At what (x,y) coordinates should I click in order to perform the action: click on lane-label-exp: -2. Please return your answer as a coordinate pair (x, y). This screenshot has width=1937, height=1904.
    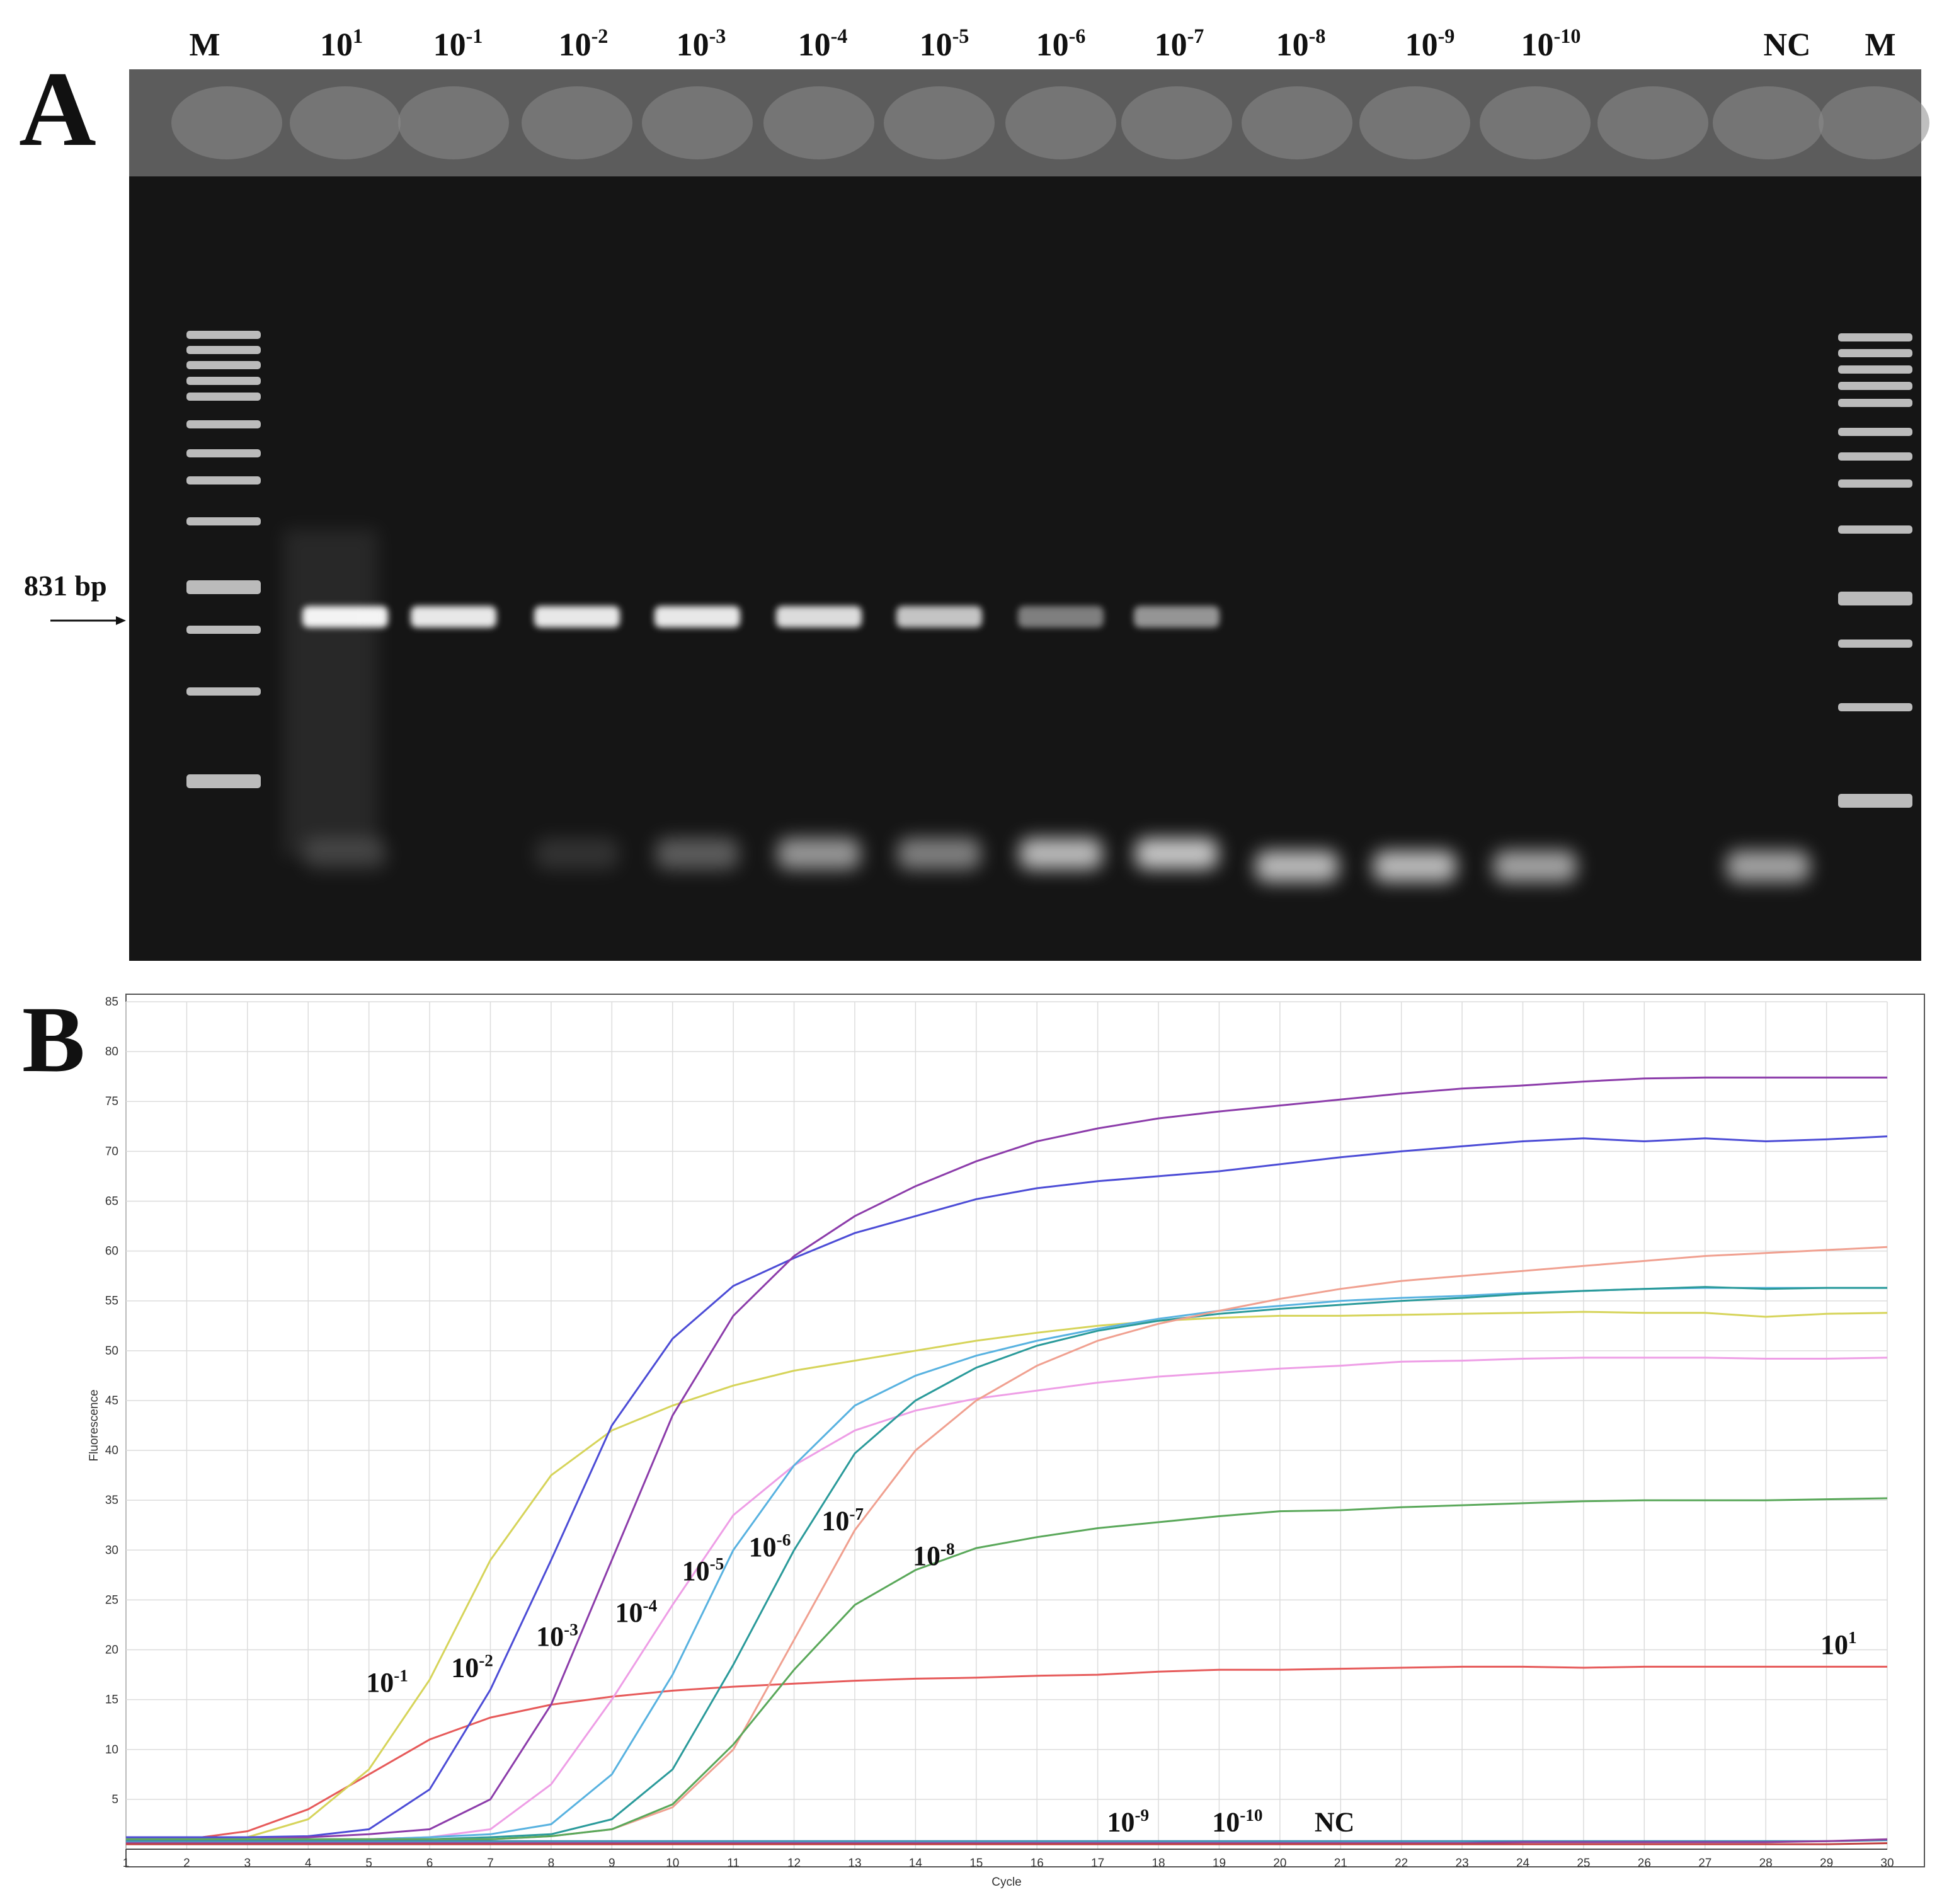
    Looking at the image, I should click on (600, 36).